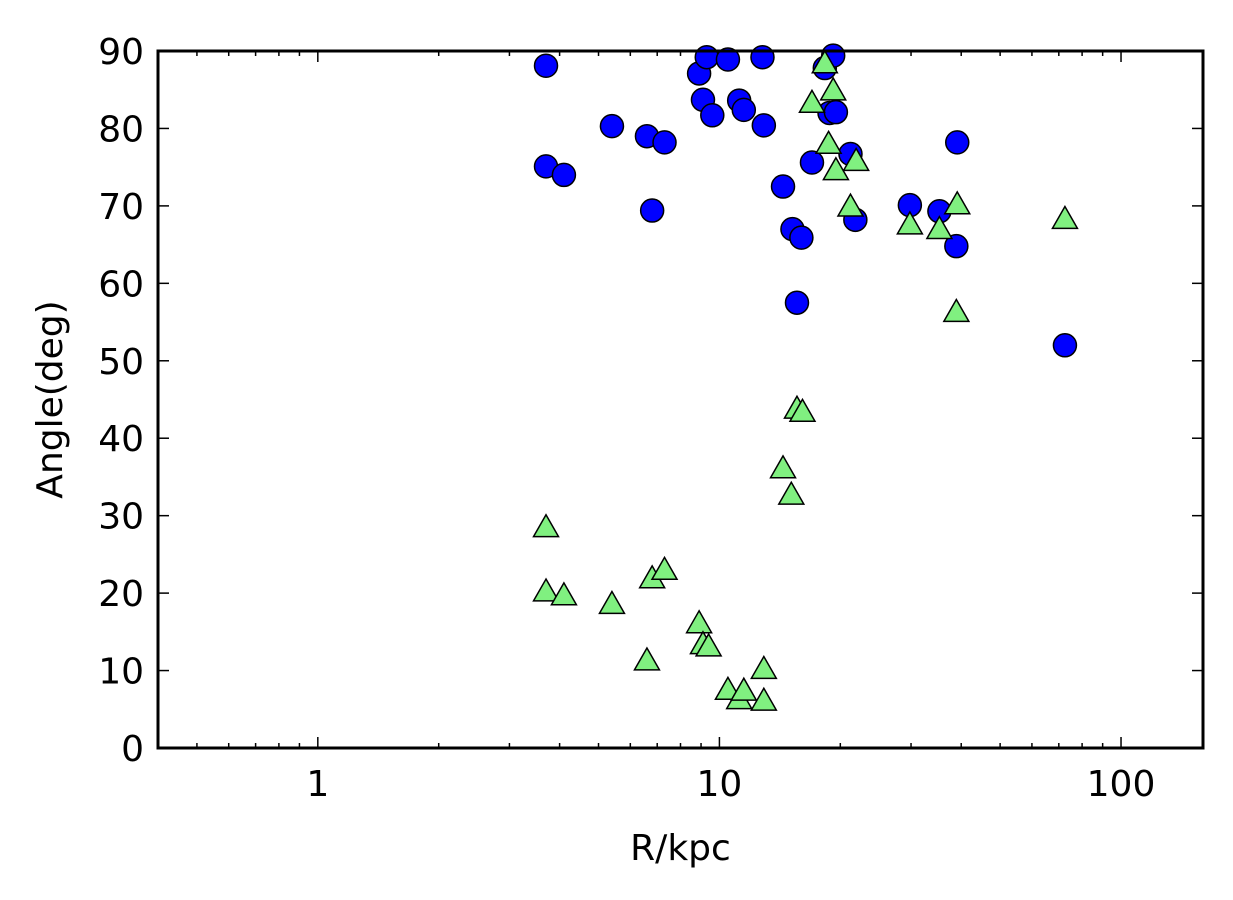  Describe the element at coordinates (317, 784) in the screenshot. I see `x-tick-label: 1` at that location.